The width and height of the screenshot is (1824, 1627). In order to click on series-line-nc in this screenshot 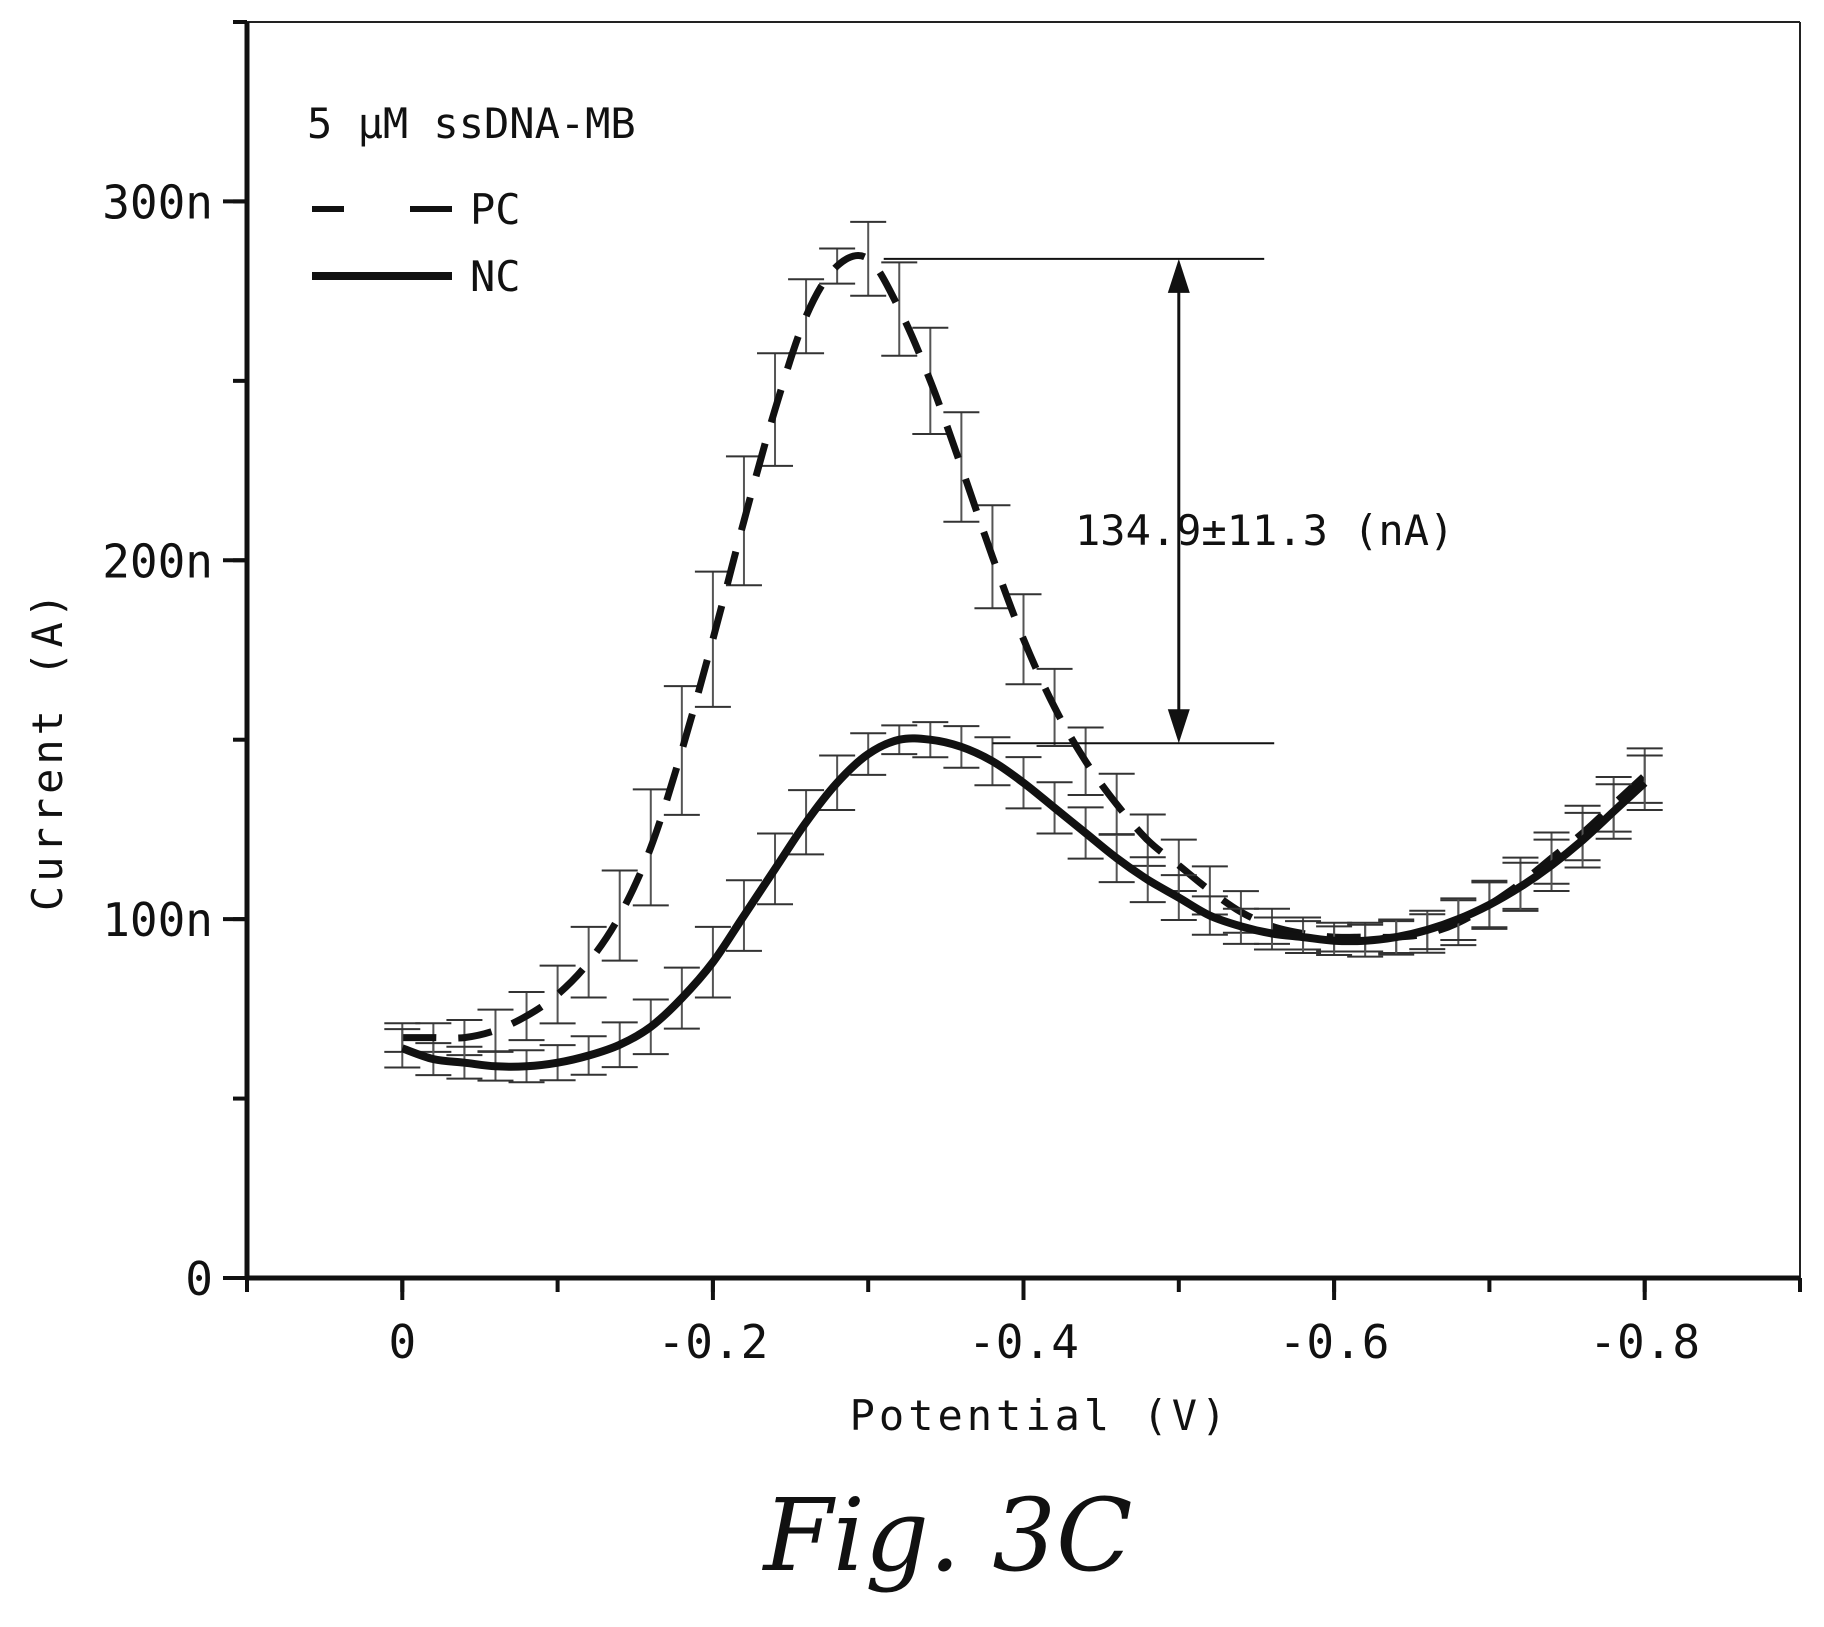, I will do `click(1024, 902)`.